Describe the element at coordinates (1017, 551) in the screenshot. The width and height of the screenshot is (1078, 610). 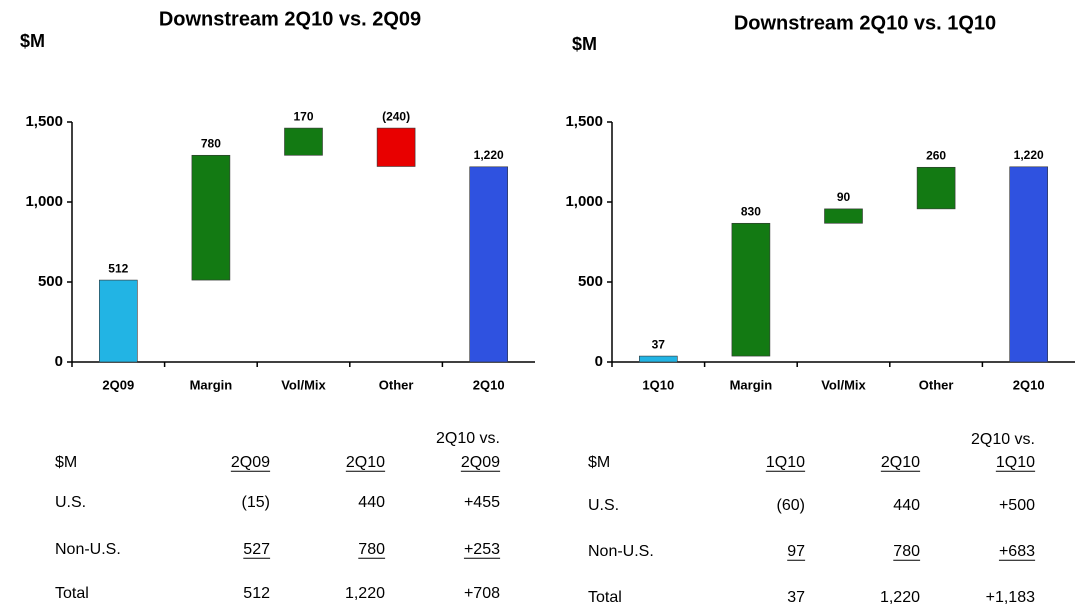
I see `table-cell: +683` at that location.